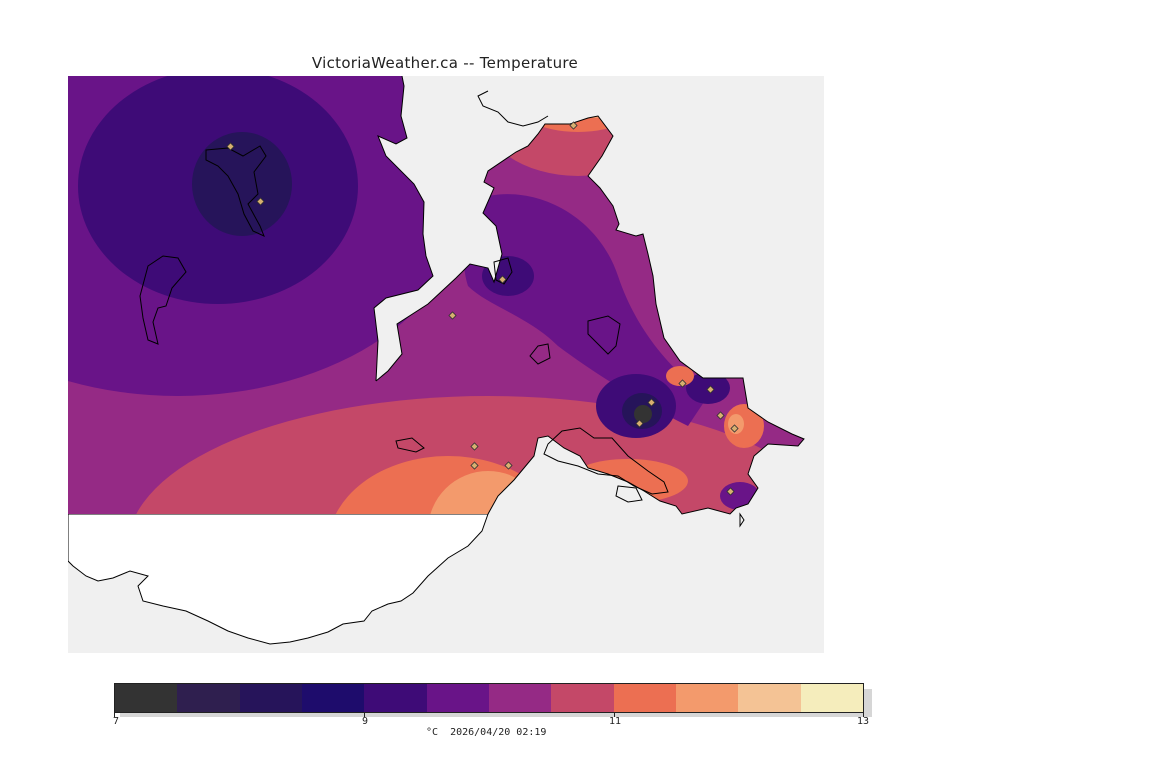 The image size is (1152, 768). I want to click on chart-title: VictoriaWeather.ca -- Temperature, so click(445, 63).